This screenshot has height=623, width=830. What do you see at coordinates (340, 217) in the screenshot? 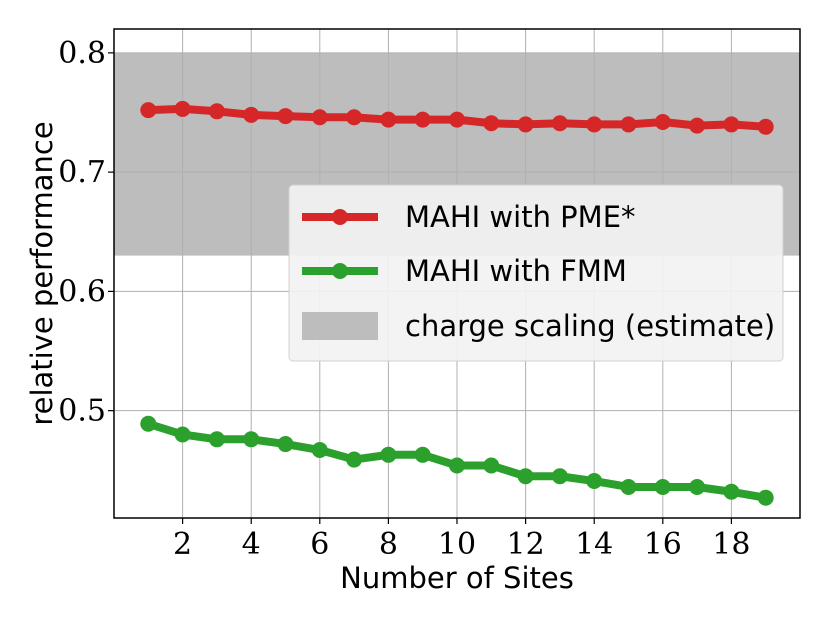
I see `legend-marker-pme` at bounding box center [340, 217].